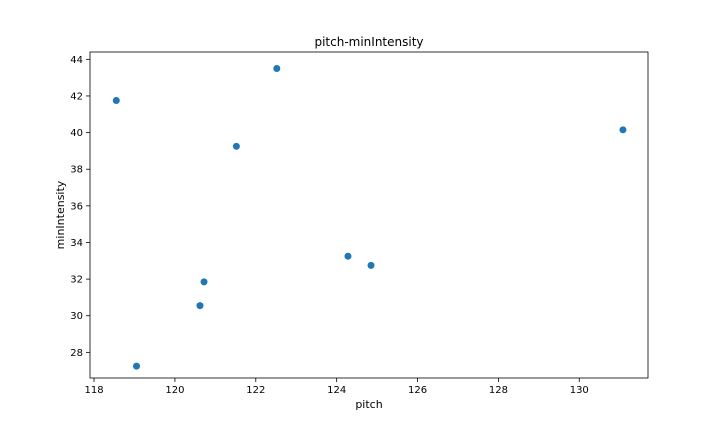 The image size is (720, 432). I want to click on x-tick-label: 118, so click(93, 390).